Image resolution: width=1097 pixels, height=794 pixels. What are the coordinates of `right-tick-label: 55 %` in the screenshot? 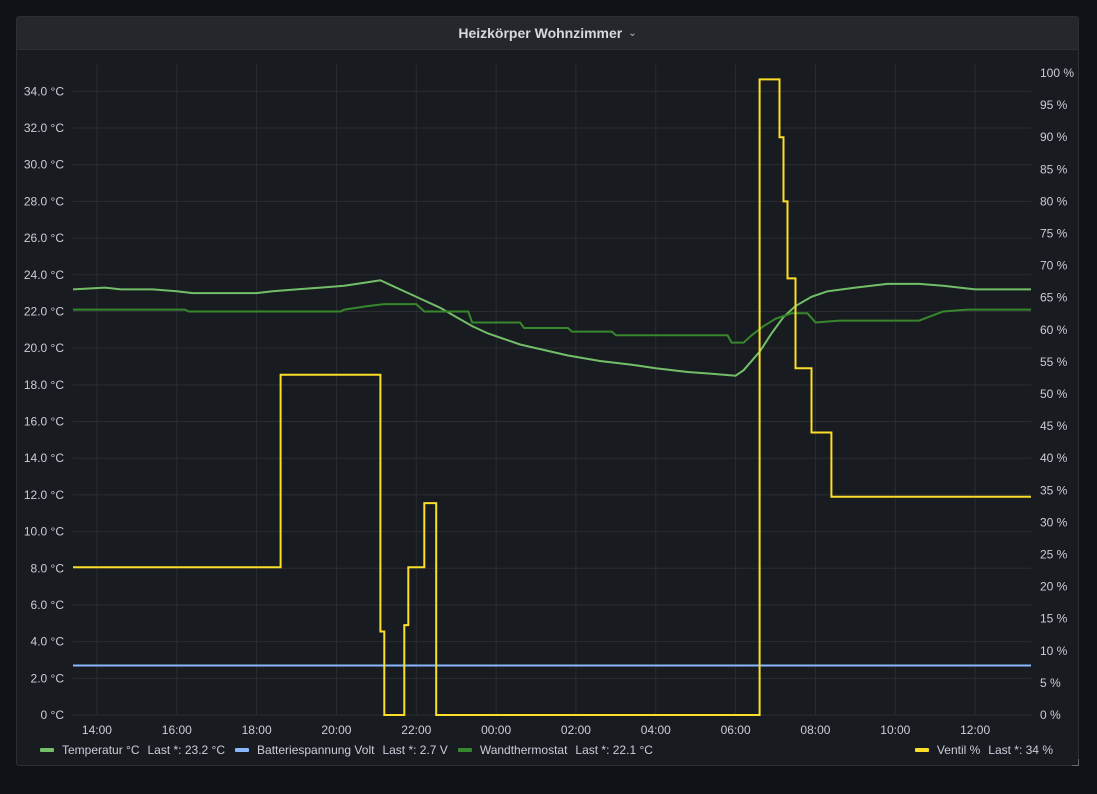 It's located at (1054, 362).